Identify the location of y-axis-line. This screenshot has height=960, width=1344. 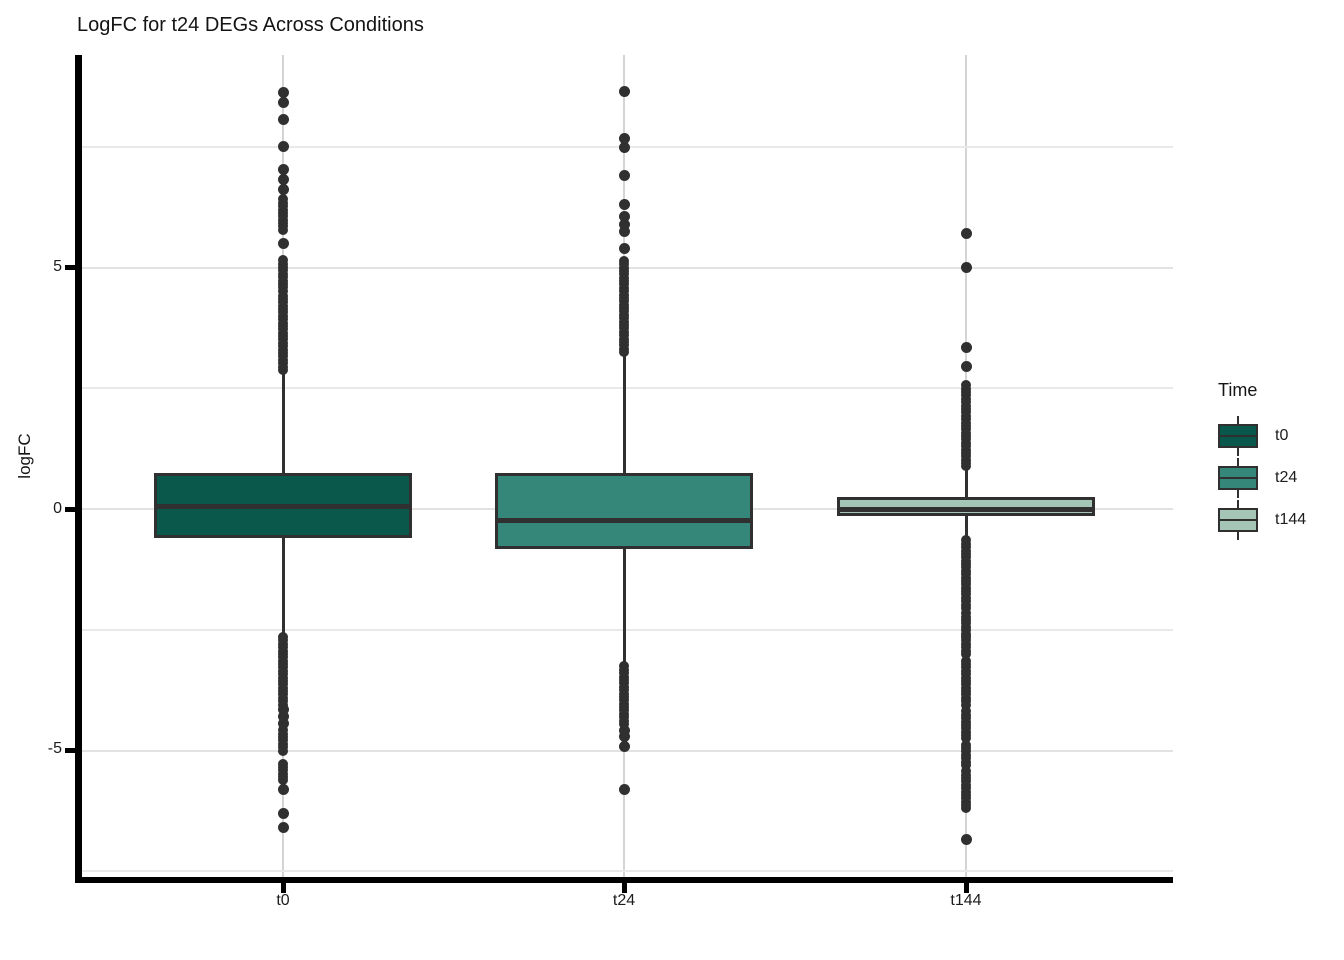
(78, 469).